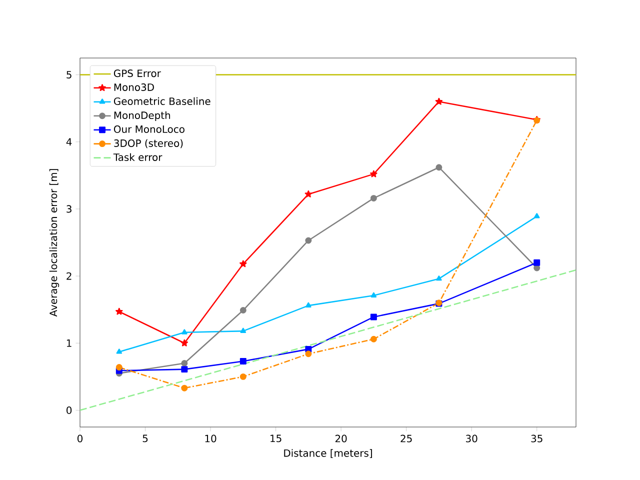  I want to click on x-tick-label: 20, so click(341, 438).